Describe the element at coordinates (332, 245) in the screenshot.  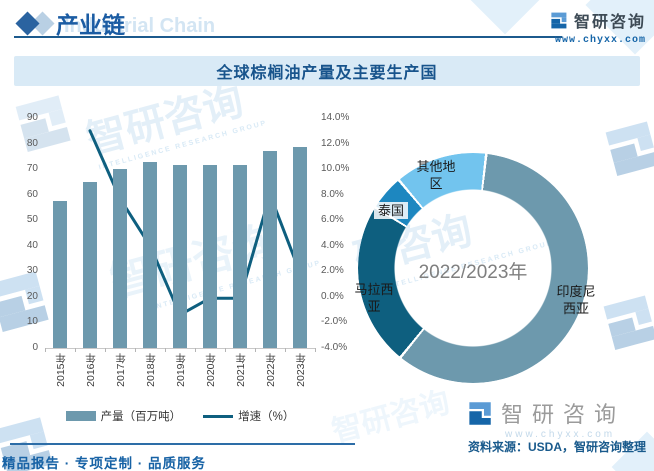
I see `y-tick-right: 4.0%` at that location.